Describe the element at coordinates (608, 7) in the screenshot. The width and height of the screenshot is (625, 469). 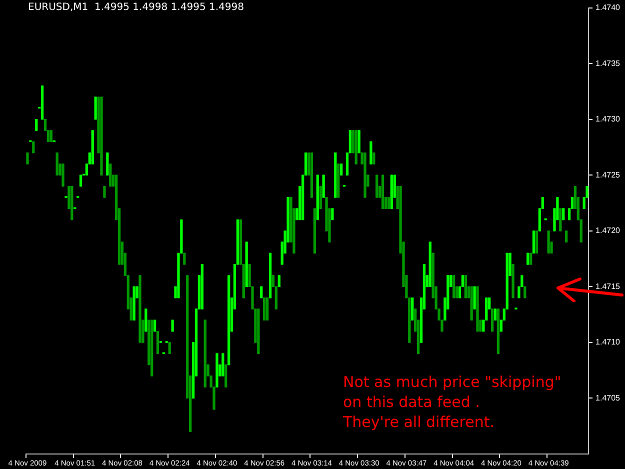
I see `y-tick-label: 1.4740` at that location.